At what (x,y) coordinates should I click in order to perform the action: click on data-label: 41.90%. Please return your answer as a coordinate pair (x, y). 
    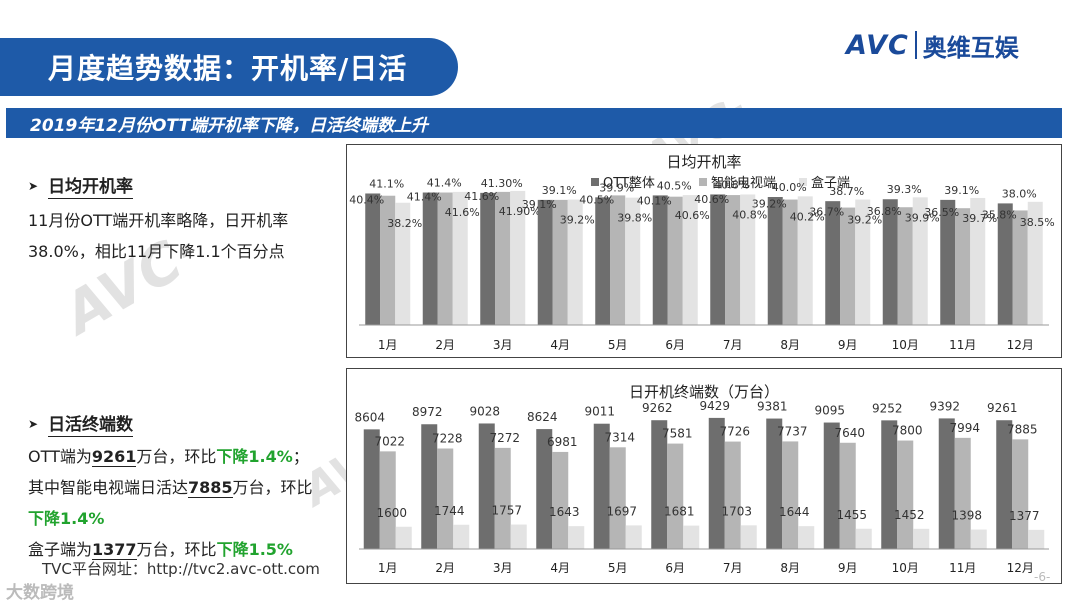
    Looking at the image, I should click on (520, 211).